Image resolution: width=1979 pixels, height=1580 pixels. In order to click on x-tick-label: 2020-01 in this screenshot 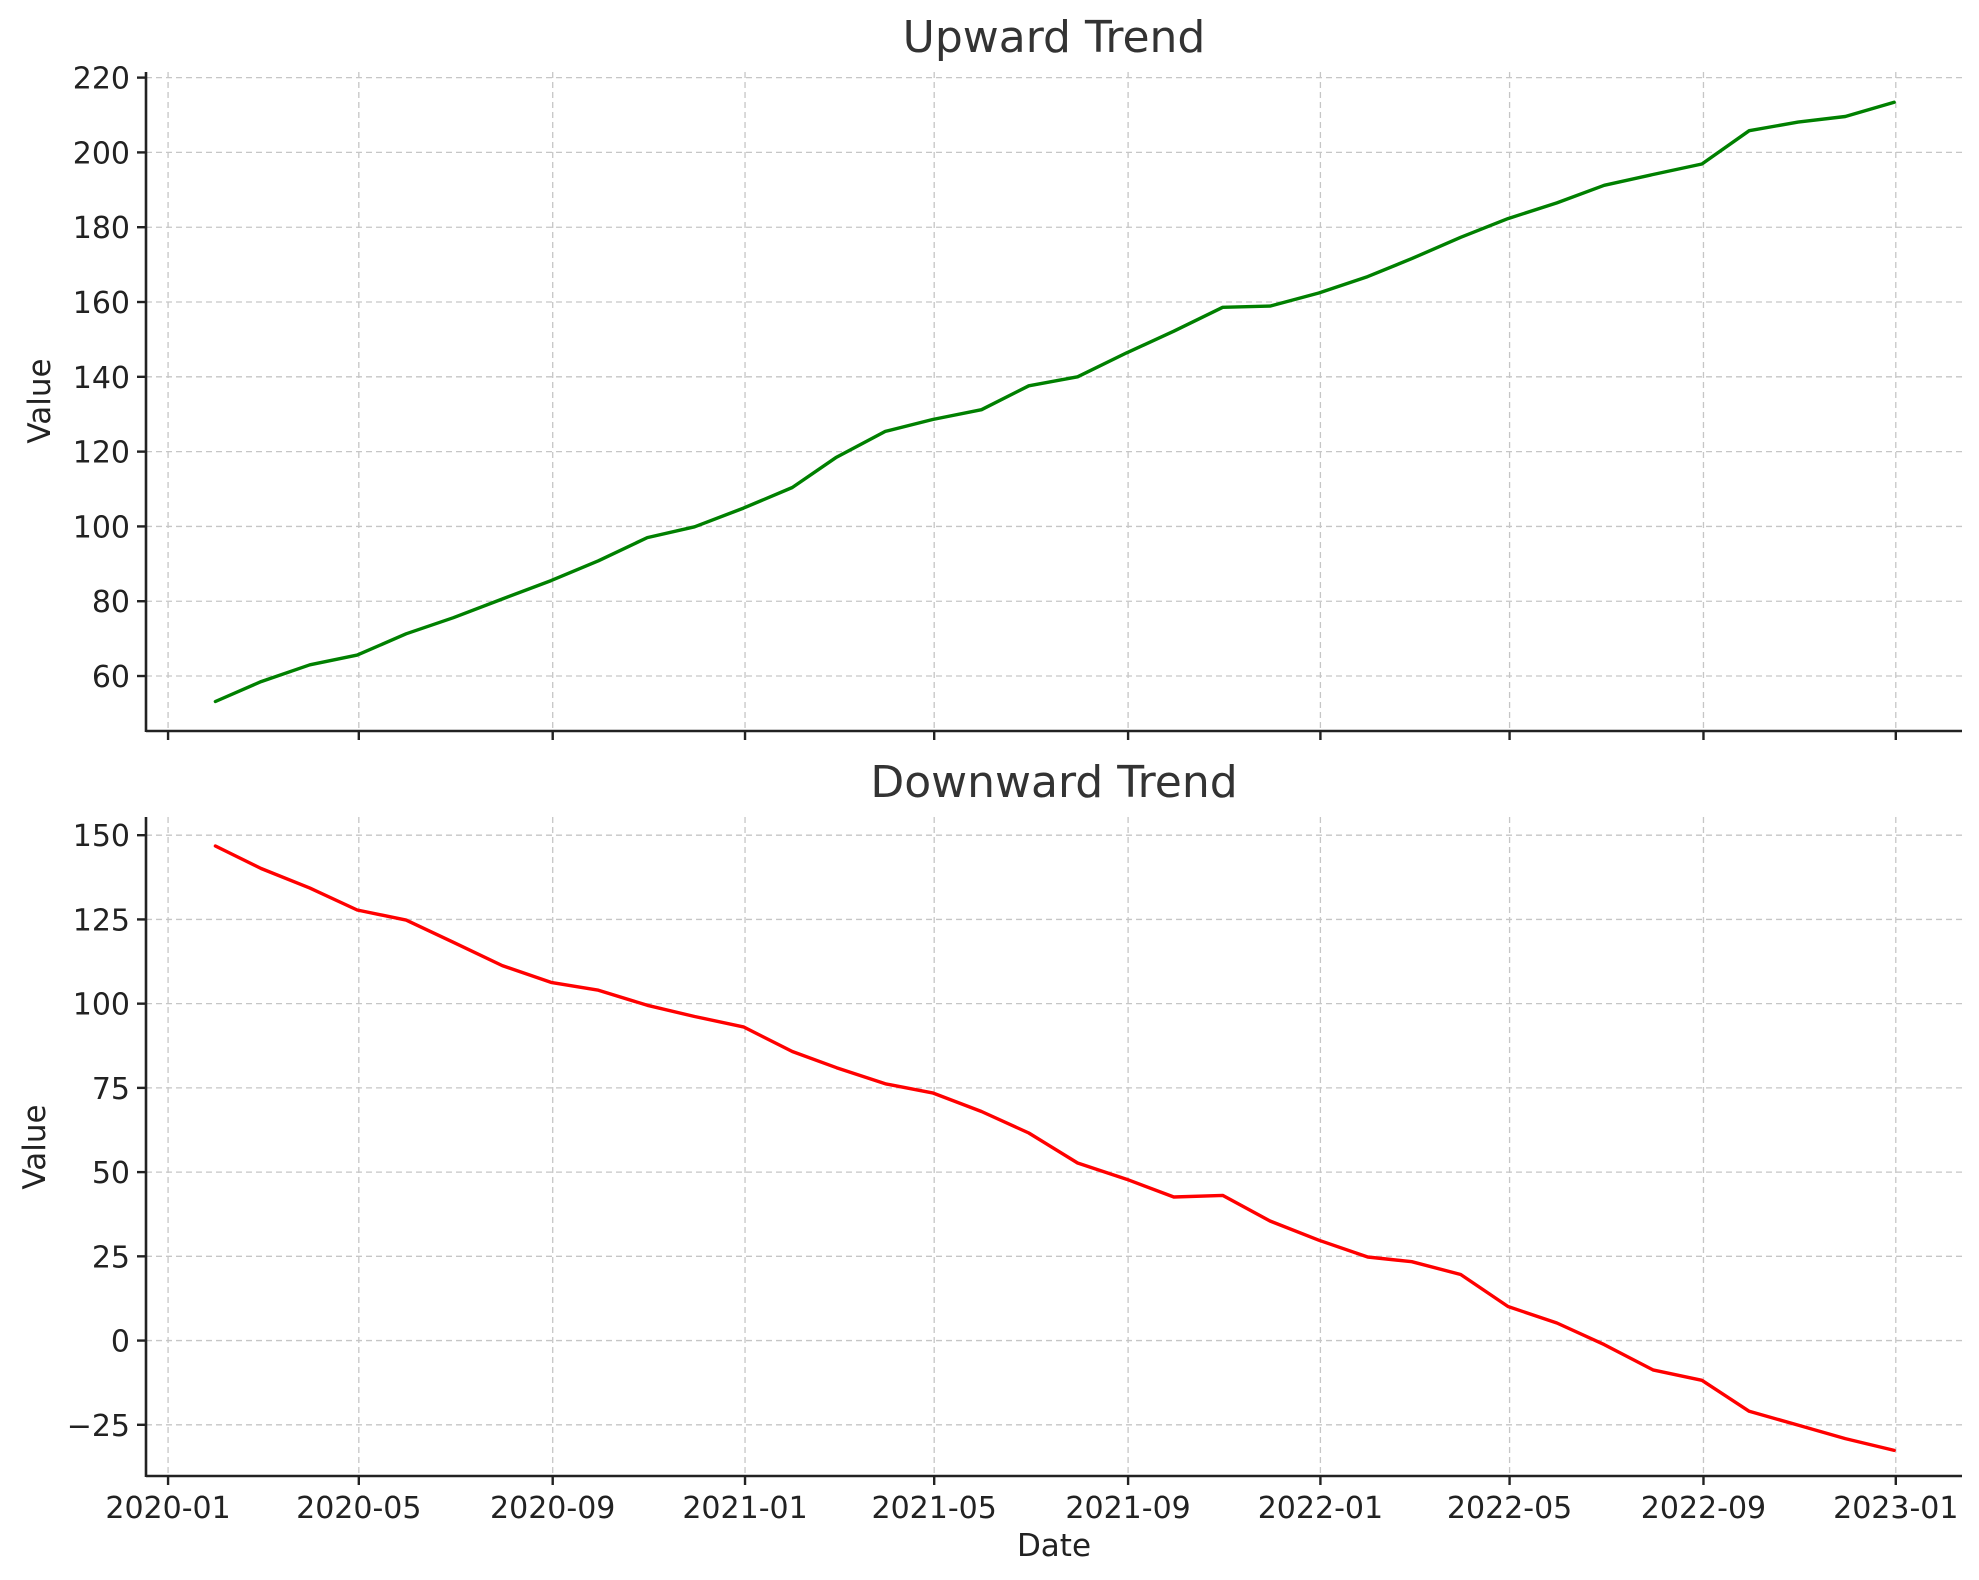, I will do `click(167, 1508)`.